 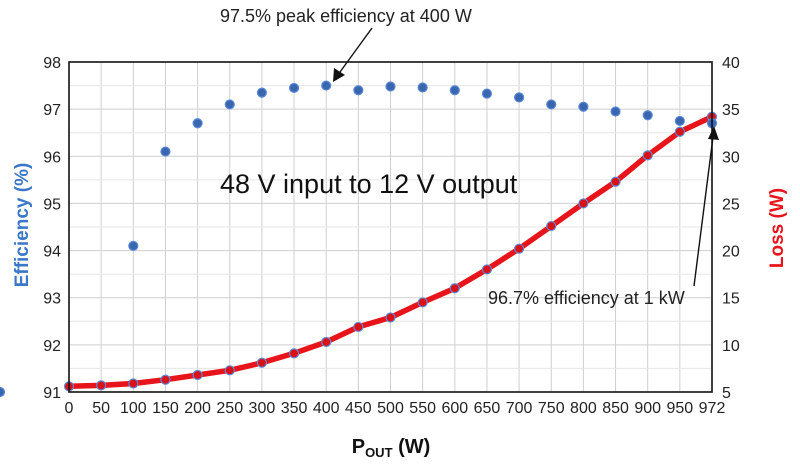 I want to click on x-tick-label: 250, so click(x=229, y=408).